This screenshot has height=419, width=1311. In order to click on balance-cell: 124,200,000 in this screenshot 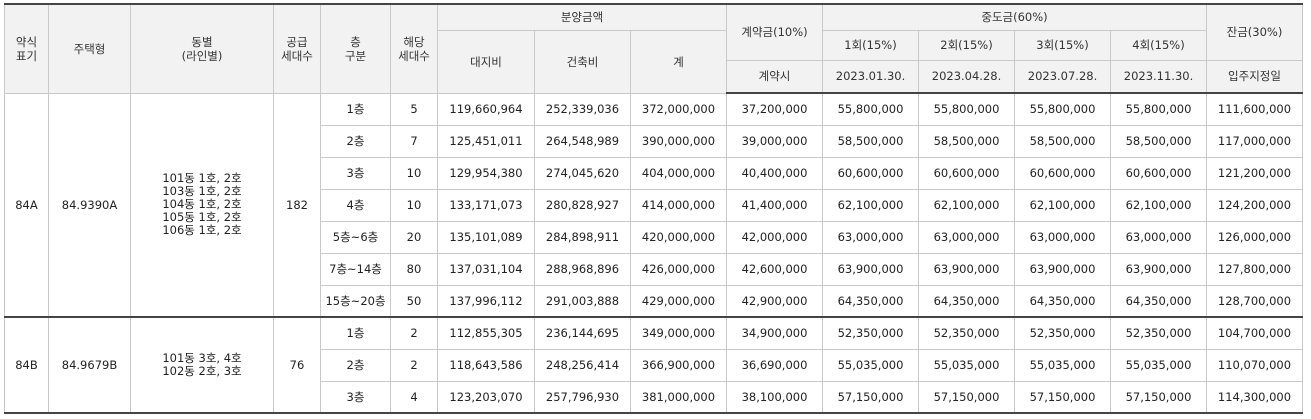, I will do `click(1254, 205)`.